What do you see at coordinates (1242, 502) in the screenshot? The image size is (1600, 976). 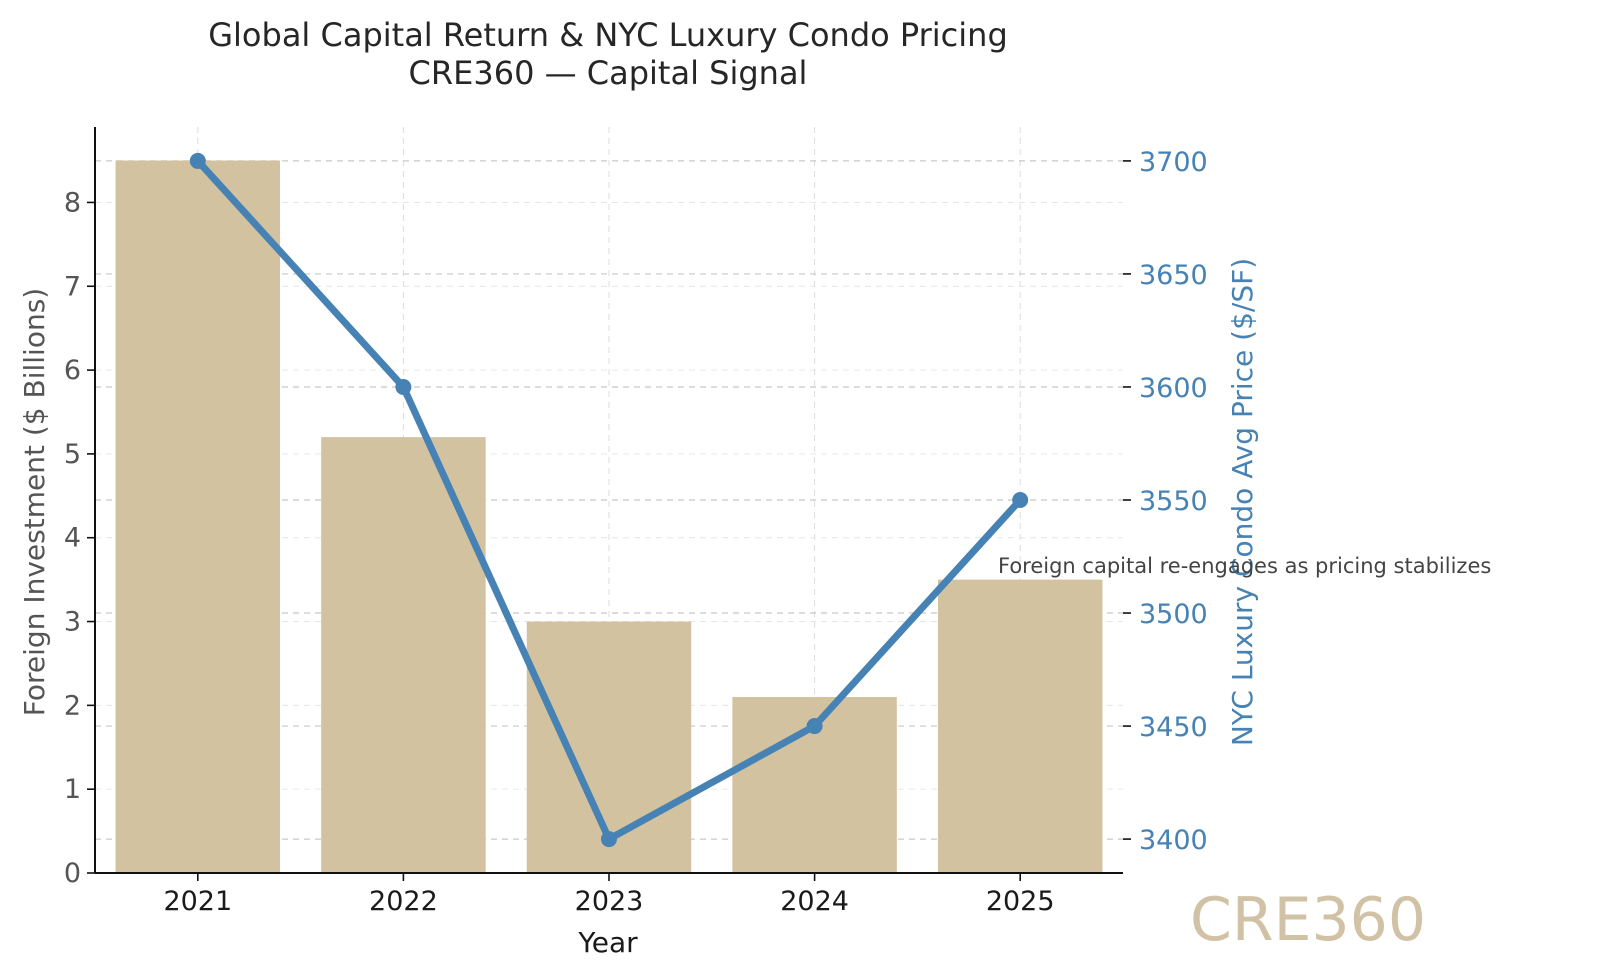 I see `y-axis-label-right: NYC Luxury Condo Avg Price ($/SF)` at bounding box center [1242, 502].